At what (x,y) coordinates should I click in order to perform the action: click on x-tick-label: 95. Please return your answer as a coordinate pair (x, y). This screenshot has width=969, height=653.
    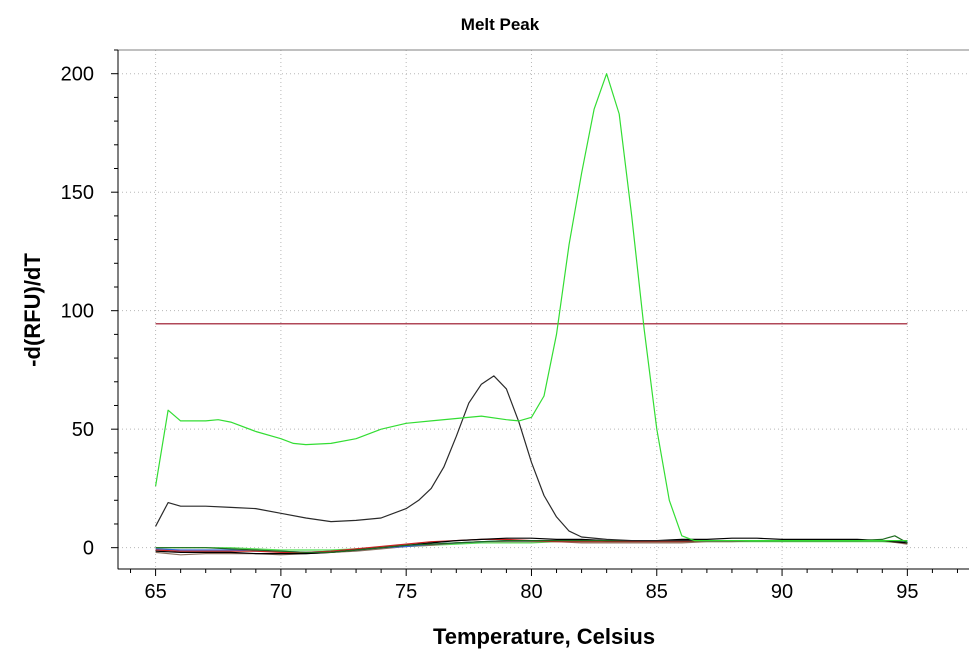
    Looking at the image, I should click on (907, 592).